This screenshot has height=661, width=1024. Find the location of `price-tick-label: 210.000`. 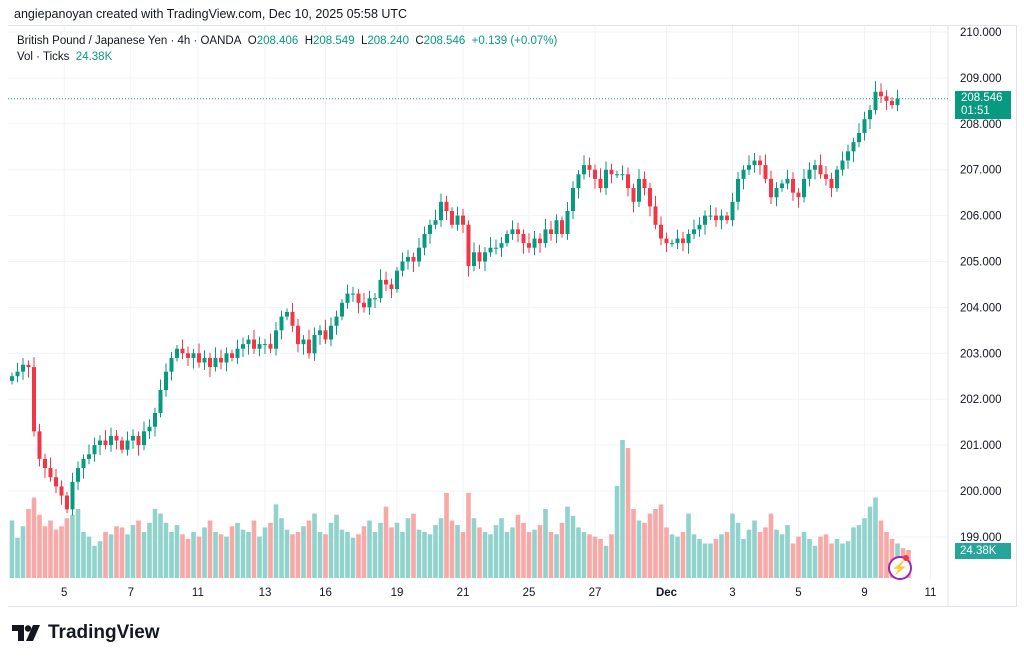

price-tick-label: 210.000 is located at coordinates (981, 33).